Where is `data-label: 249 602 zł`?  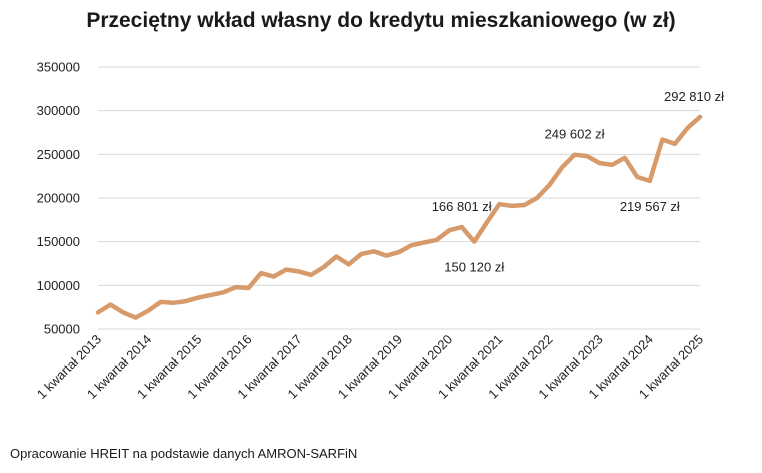
data-label: 249 602 zł is located at coordinates (575, 134).